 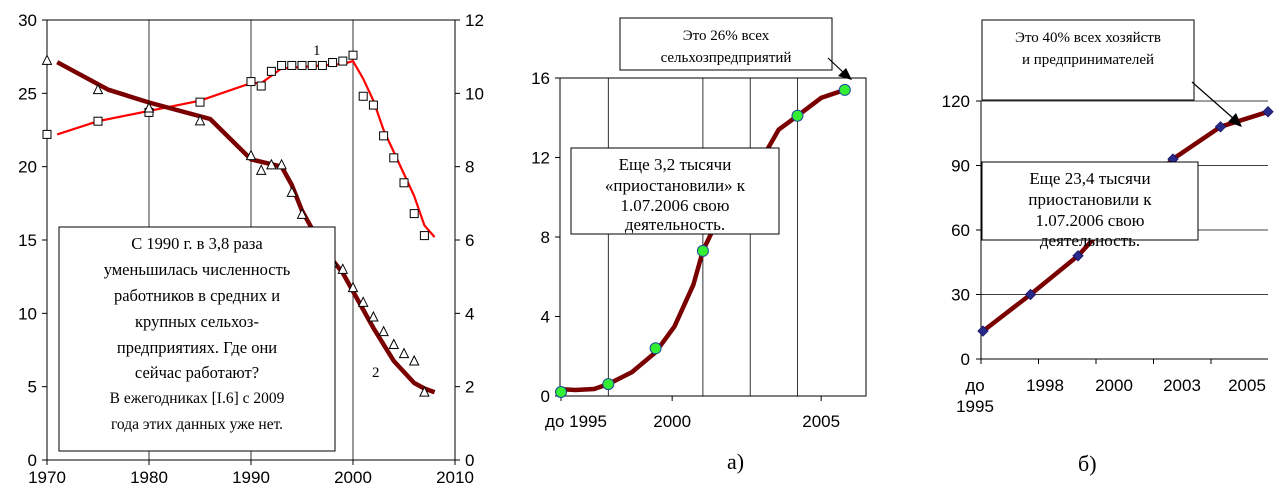 I want to click on annotation-line: крупных сельхоз-, so click(x=197, y=321).